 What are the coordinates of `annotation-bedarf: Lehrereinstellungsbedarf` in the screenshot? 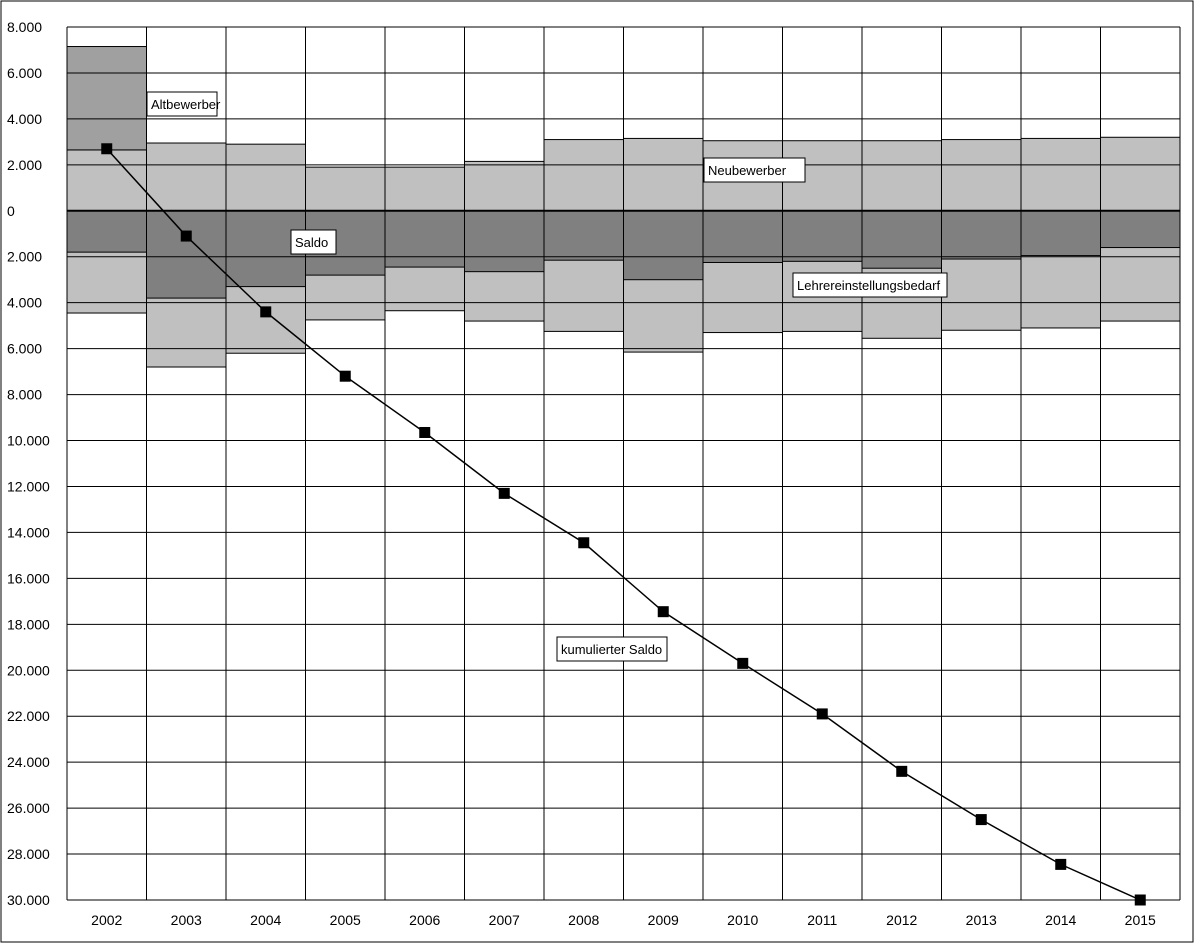 It's located at (870, 285).